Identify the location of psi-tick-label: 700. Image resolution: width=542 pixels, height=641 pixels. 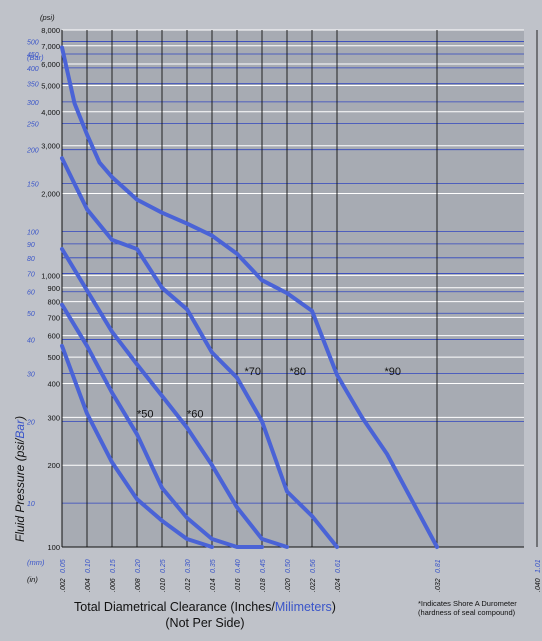
(53, 317).